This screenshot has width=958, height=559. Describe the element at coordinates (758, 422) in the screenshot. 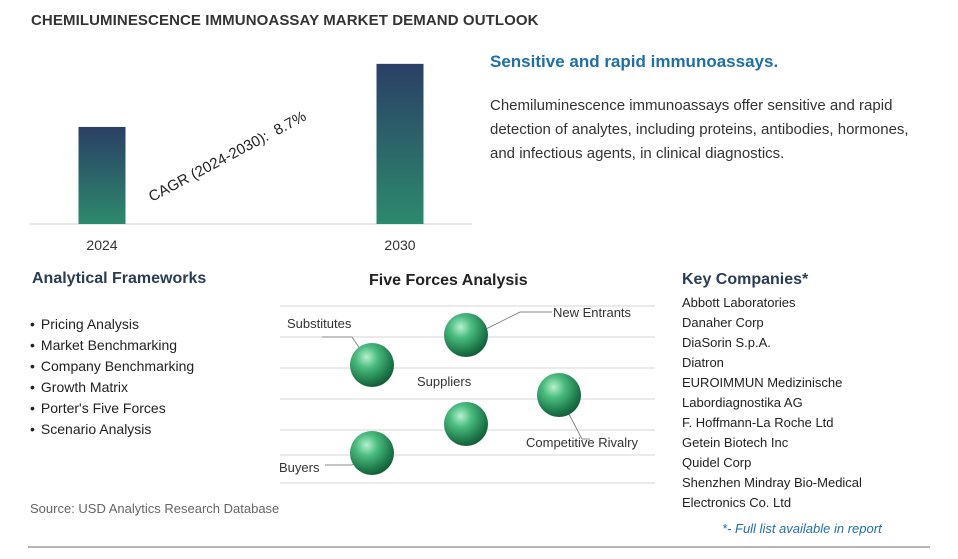

I see `list-item: F. Hoffmann-La Roche Ltd` at that location.